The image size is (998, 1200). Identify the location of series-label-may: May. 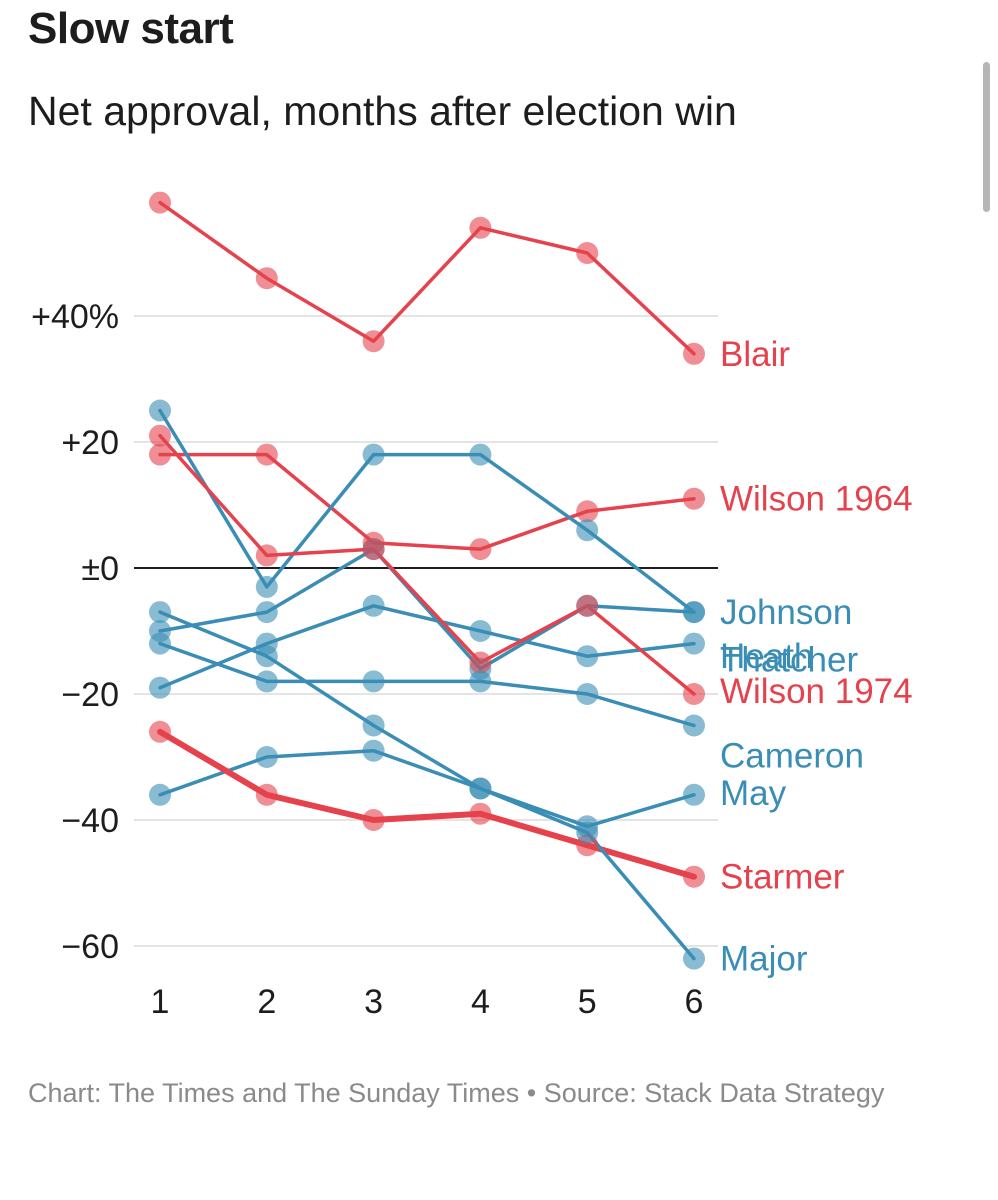
(753, 793).